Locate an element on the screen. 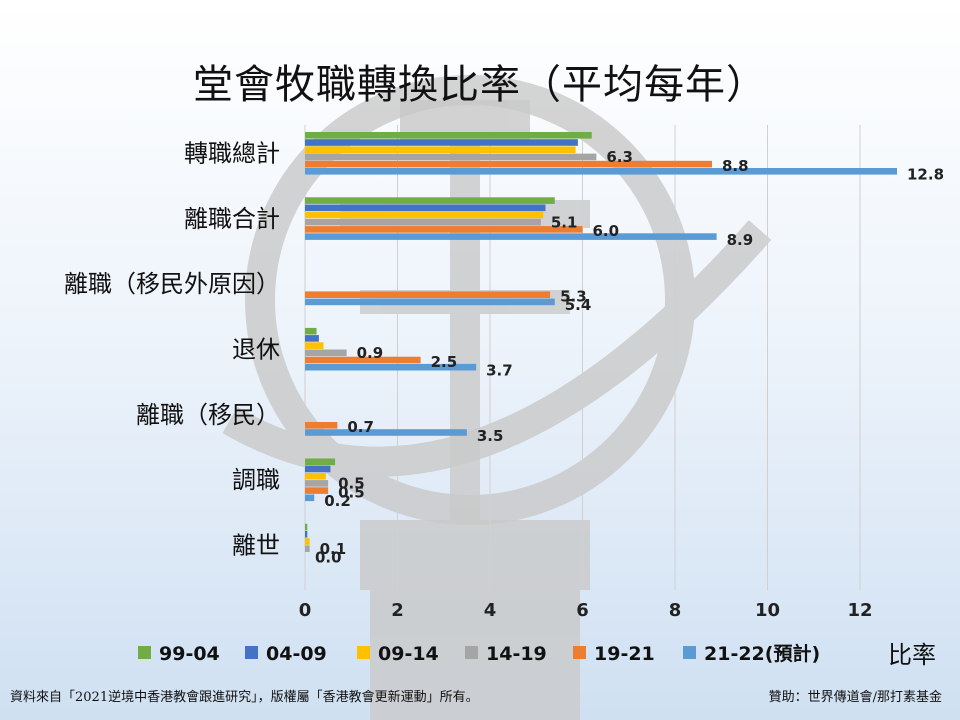 Image resolution: width=960 pixels, height=720 pixels. data-label: 5.3 is located at coordinates (573, 297).